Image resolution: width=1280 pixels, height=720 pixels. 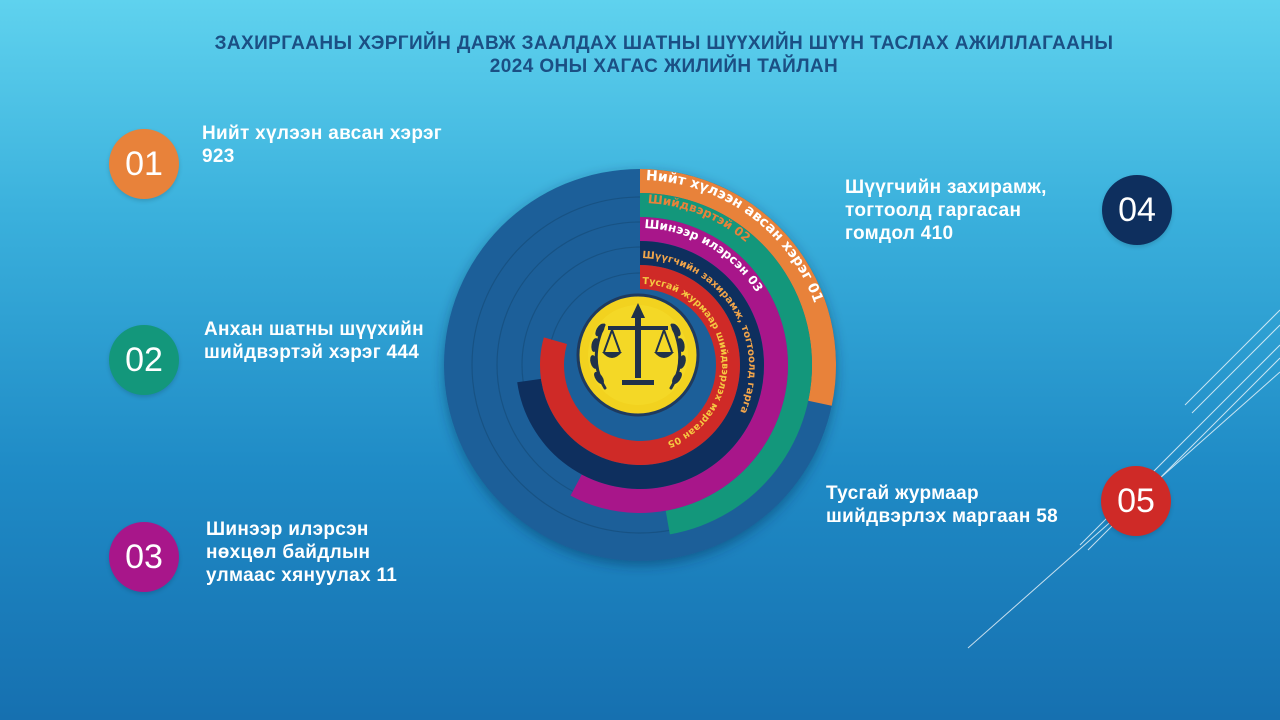 I want to click on label-02-line-1: Анхан шатны шүүхийн, so click(x=314, y=329).